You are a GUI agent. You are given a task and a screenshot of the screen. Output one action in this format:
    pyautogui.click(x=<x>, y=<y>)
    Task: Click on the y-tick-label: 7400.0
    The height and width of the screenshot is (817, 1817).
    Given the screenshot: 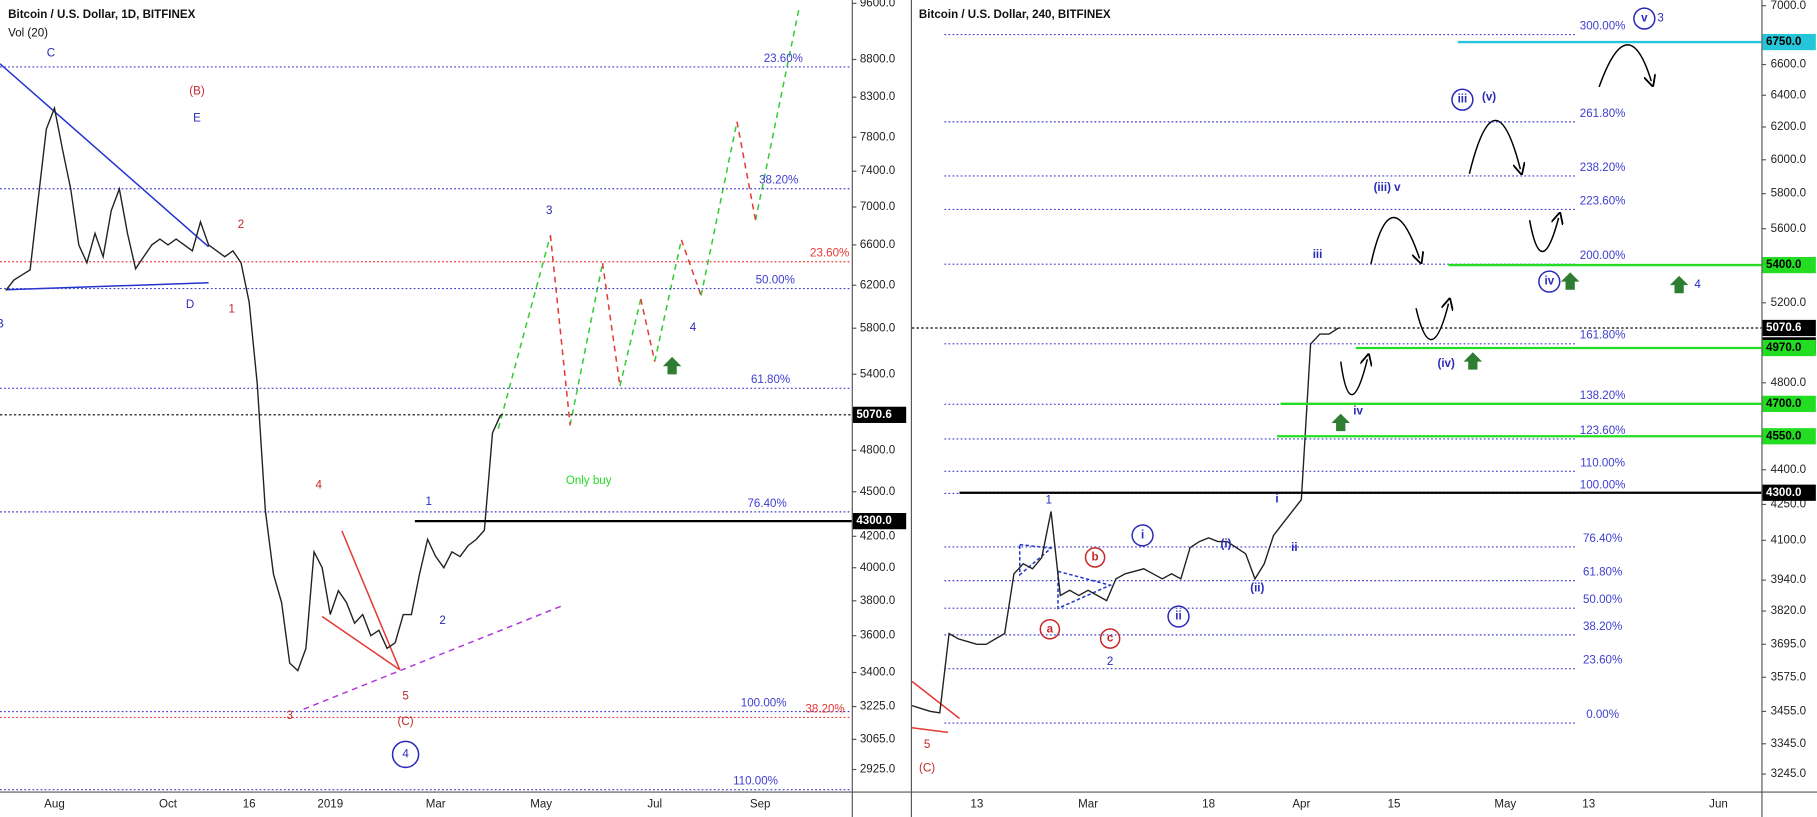 What is the action you would take?
    pyautogui.click(x=877, y=171)
    